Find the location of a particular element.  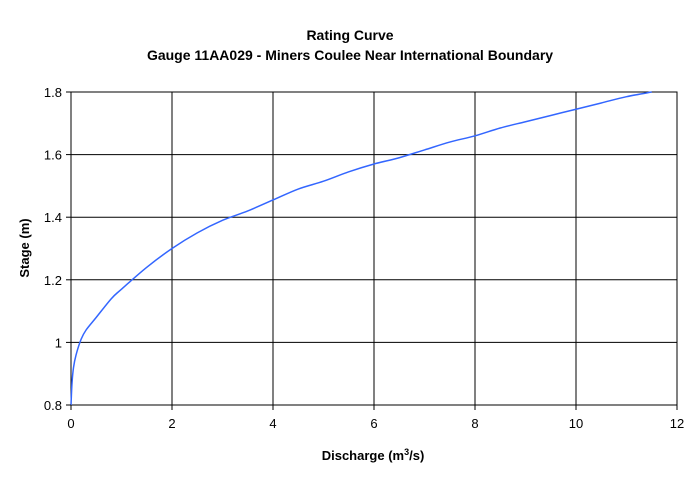

x-tick-label: 8 is located at coordinates (474, 423).